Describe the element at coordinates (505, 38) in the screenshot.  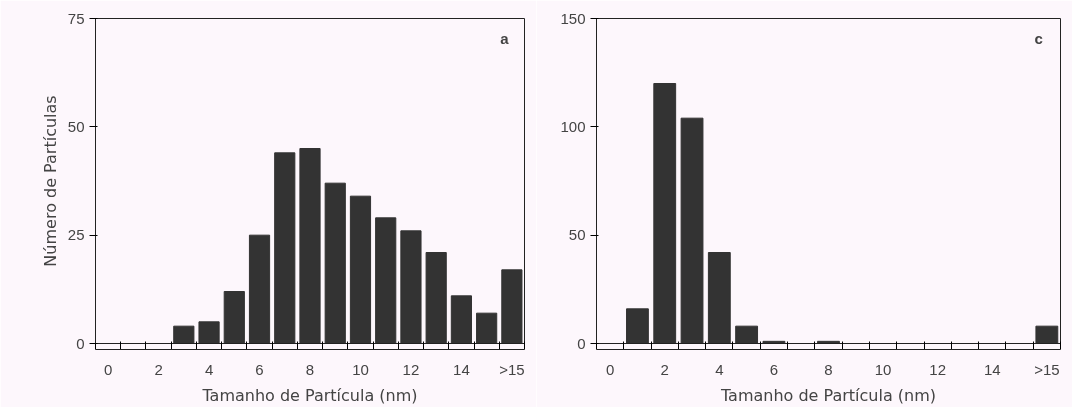
I see `annotation: a` at that location.